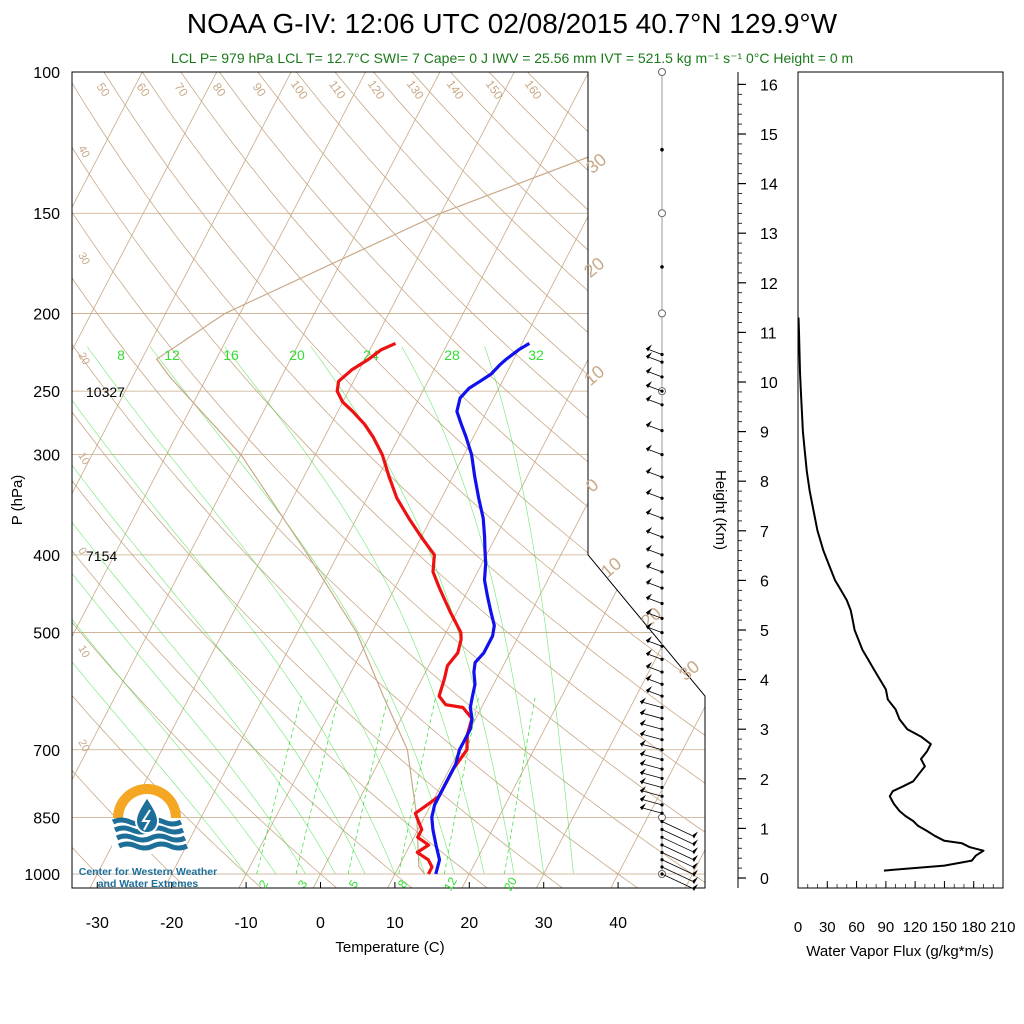 The width and height of the screenshot is (1024, 1024). What do you see at coordinates (900, 951) in the screenshot?
I see `flux-axis-title: Water Vapor Flux (g/kg*m/s)` at bounding box center [900, 951].